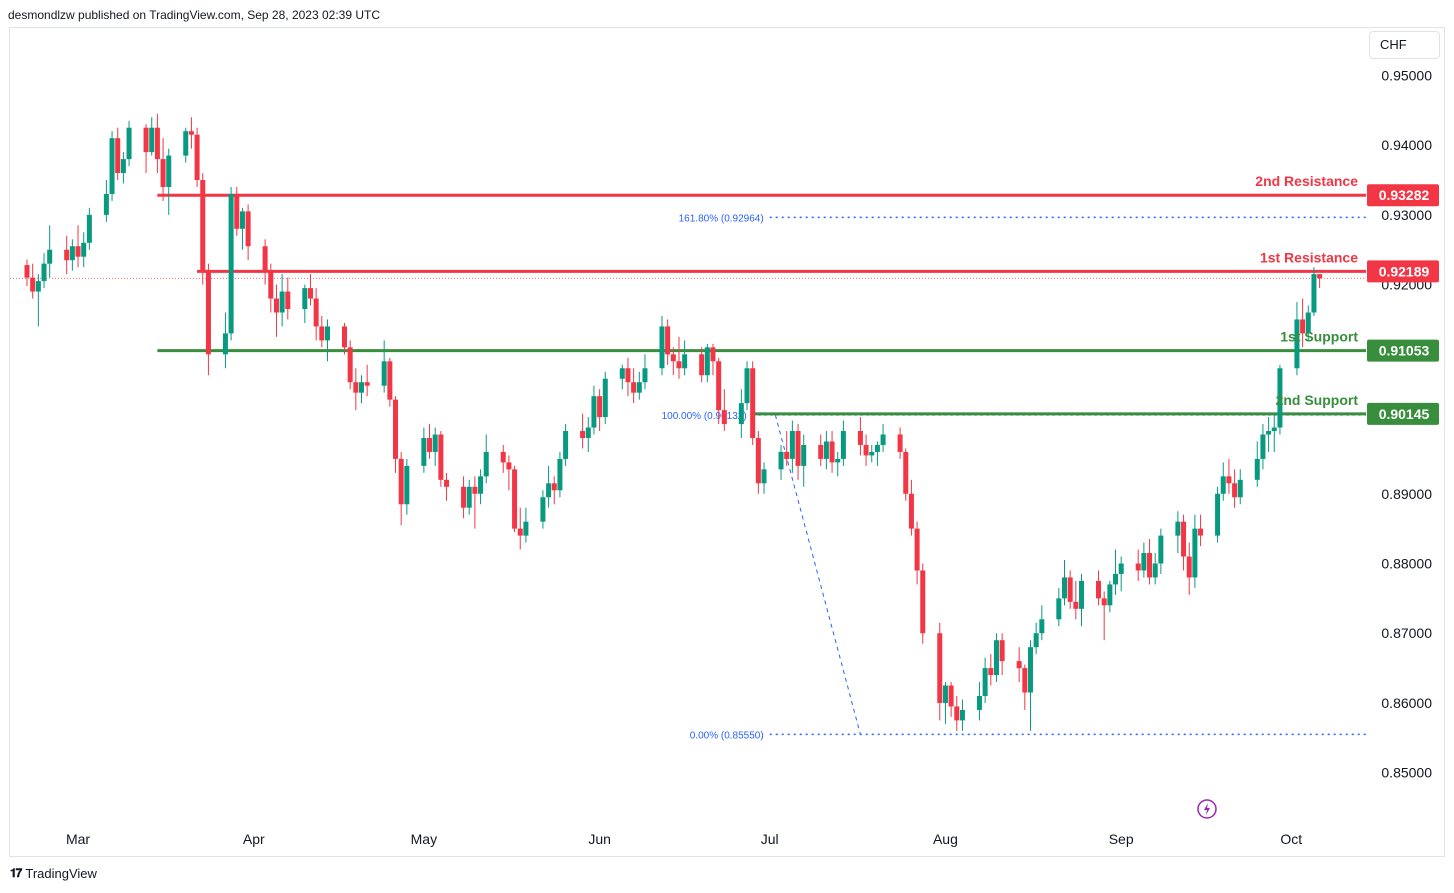 The width and height of the screenshot is (1454, 893). I want to click on support-level-label: 2nd Support, so click(1317, 400).